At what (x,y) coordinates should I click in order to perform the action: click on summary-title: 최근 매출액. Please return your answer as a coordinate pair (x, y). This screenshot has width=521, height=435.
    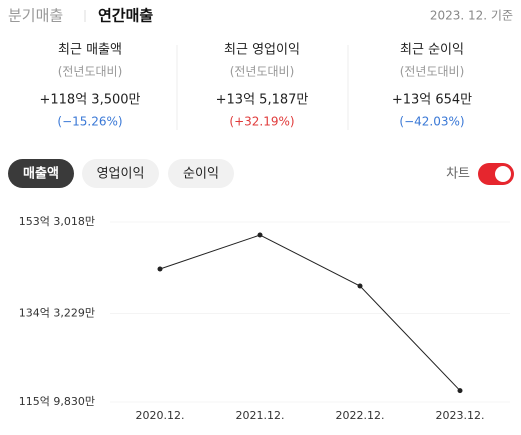
    Looking at the image, I should click on (90, 50).